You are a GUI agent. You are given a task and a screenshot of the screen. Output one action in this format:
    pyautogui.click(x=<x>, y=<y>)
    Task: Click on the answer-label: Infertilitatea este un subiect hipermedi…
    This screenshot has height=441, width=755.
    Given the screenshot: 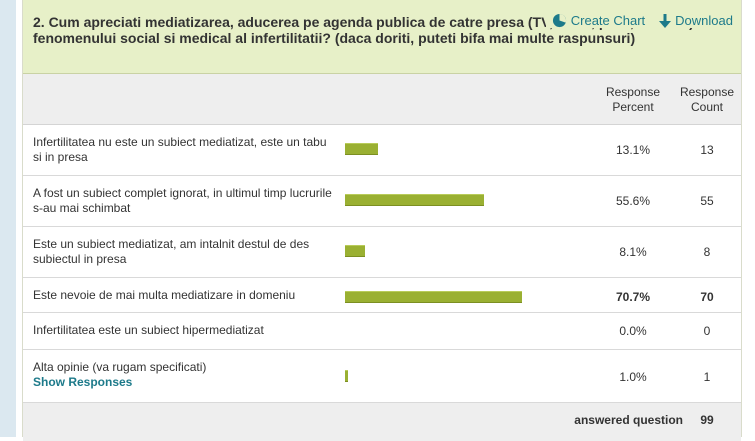 What is the action you would take?
    pyautogui.click(x=148, y=330)
    